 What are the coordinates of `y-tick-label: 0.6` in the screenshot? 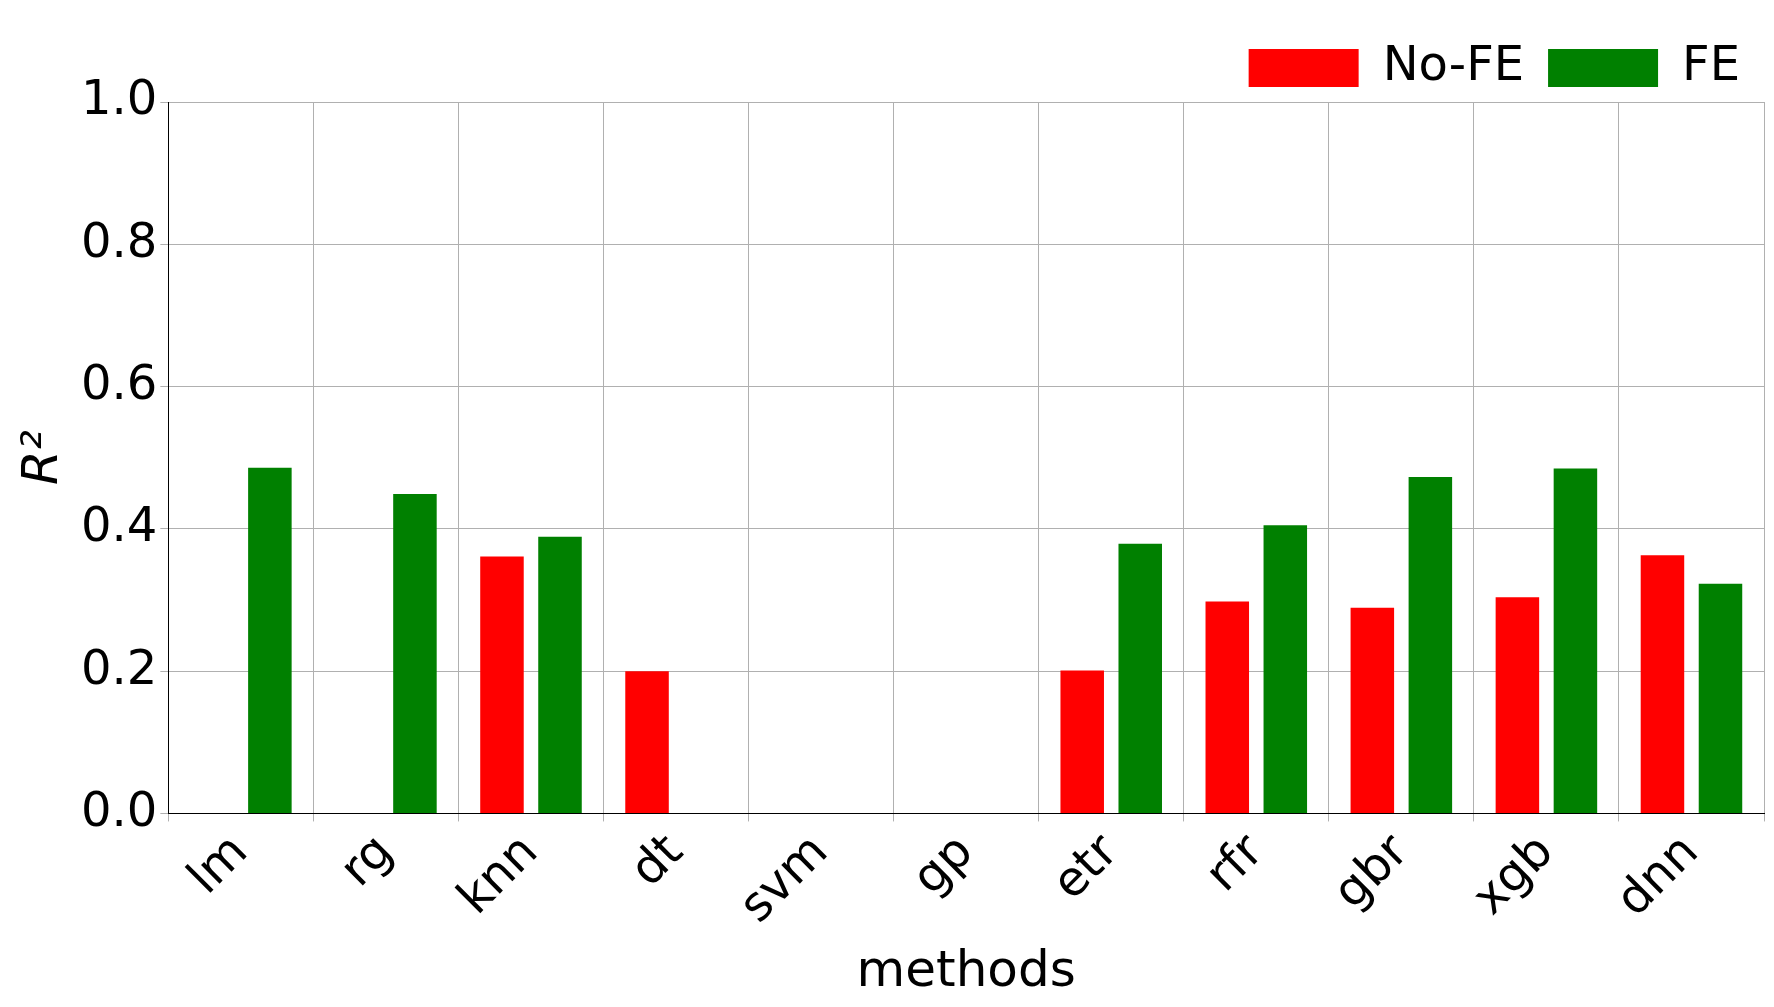 It's located at (119, 382).